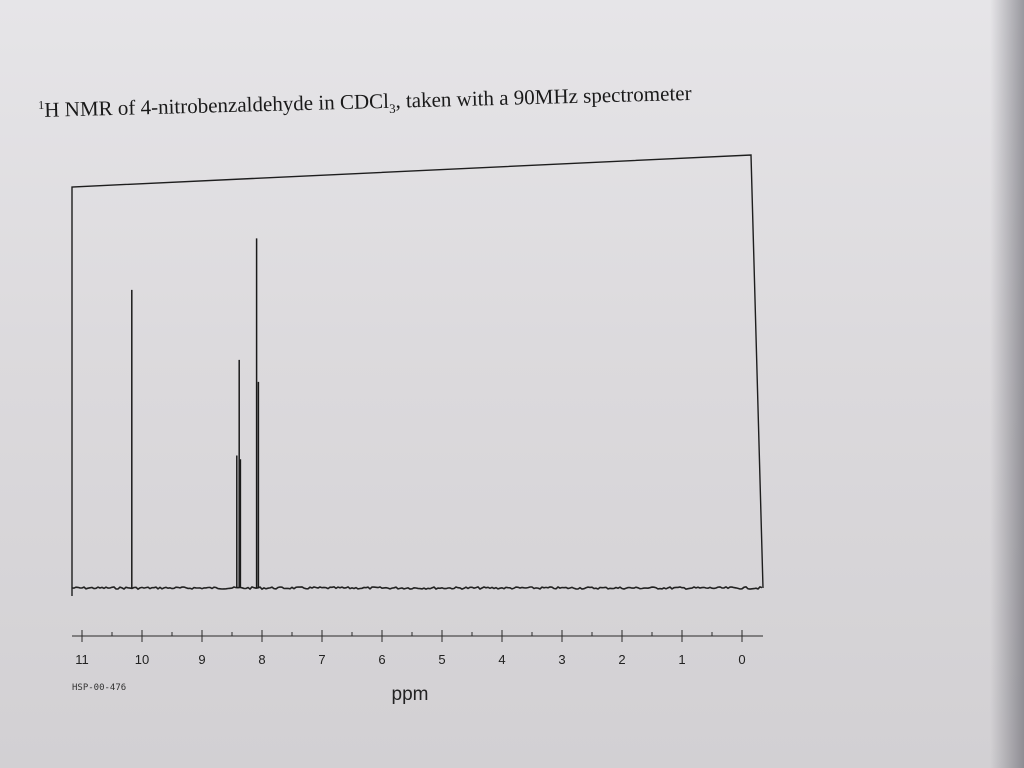 This screenshot has width=1024, height=768. What do you see at coordinates (195, 413) in the screenshot?
I see `peaks` at bounding box center [195, 413].